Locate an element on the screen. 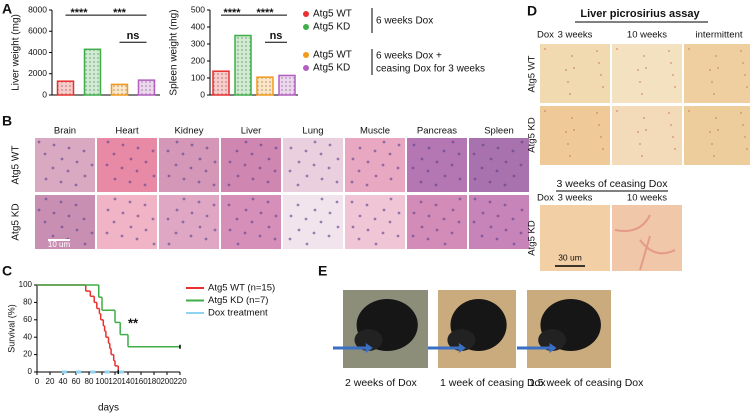  x-tick-label: 120 is located at coordinates (115, 381).